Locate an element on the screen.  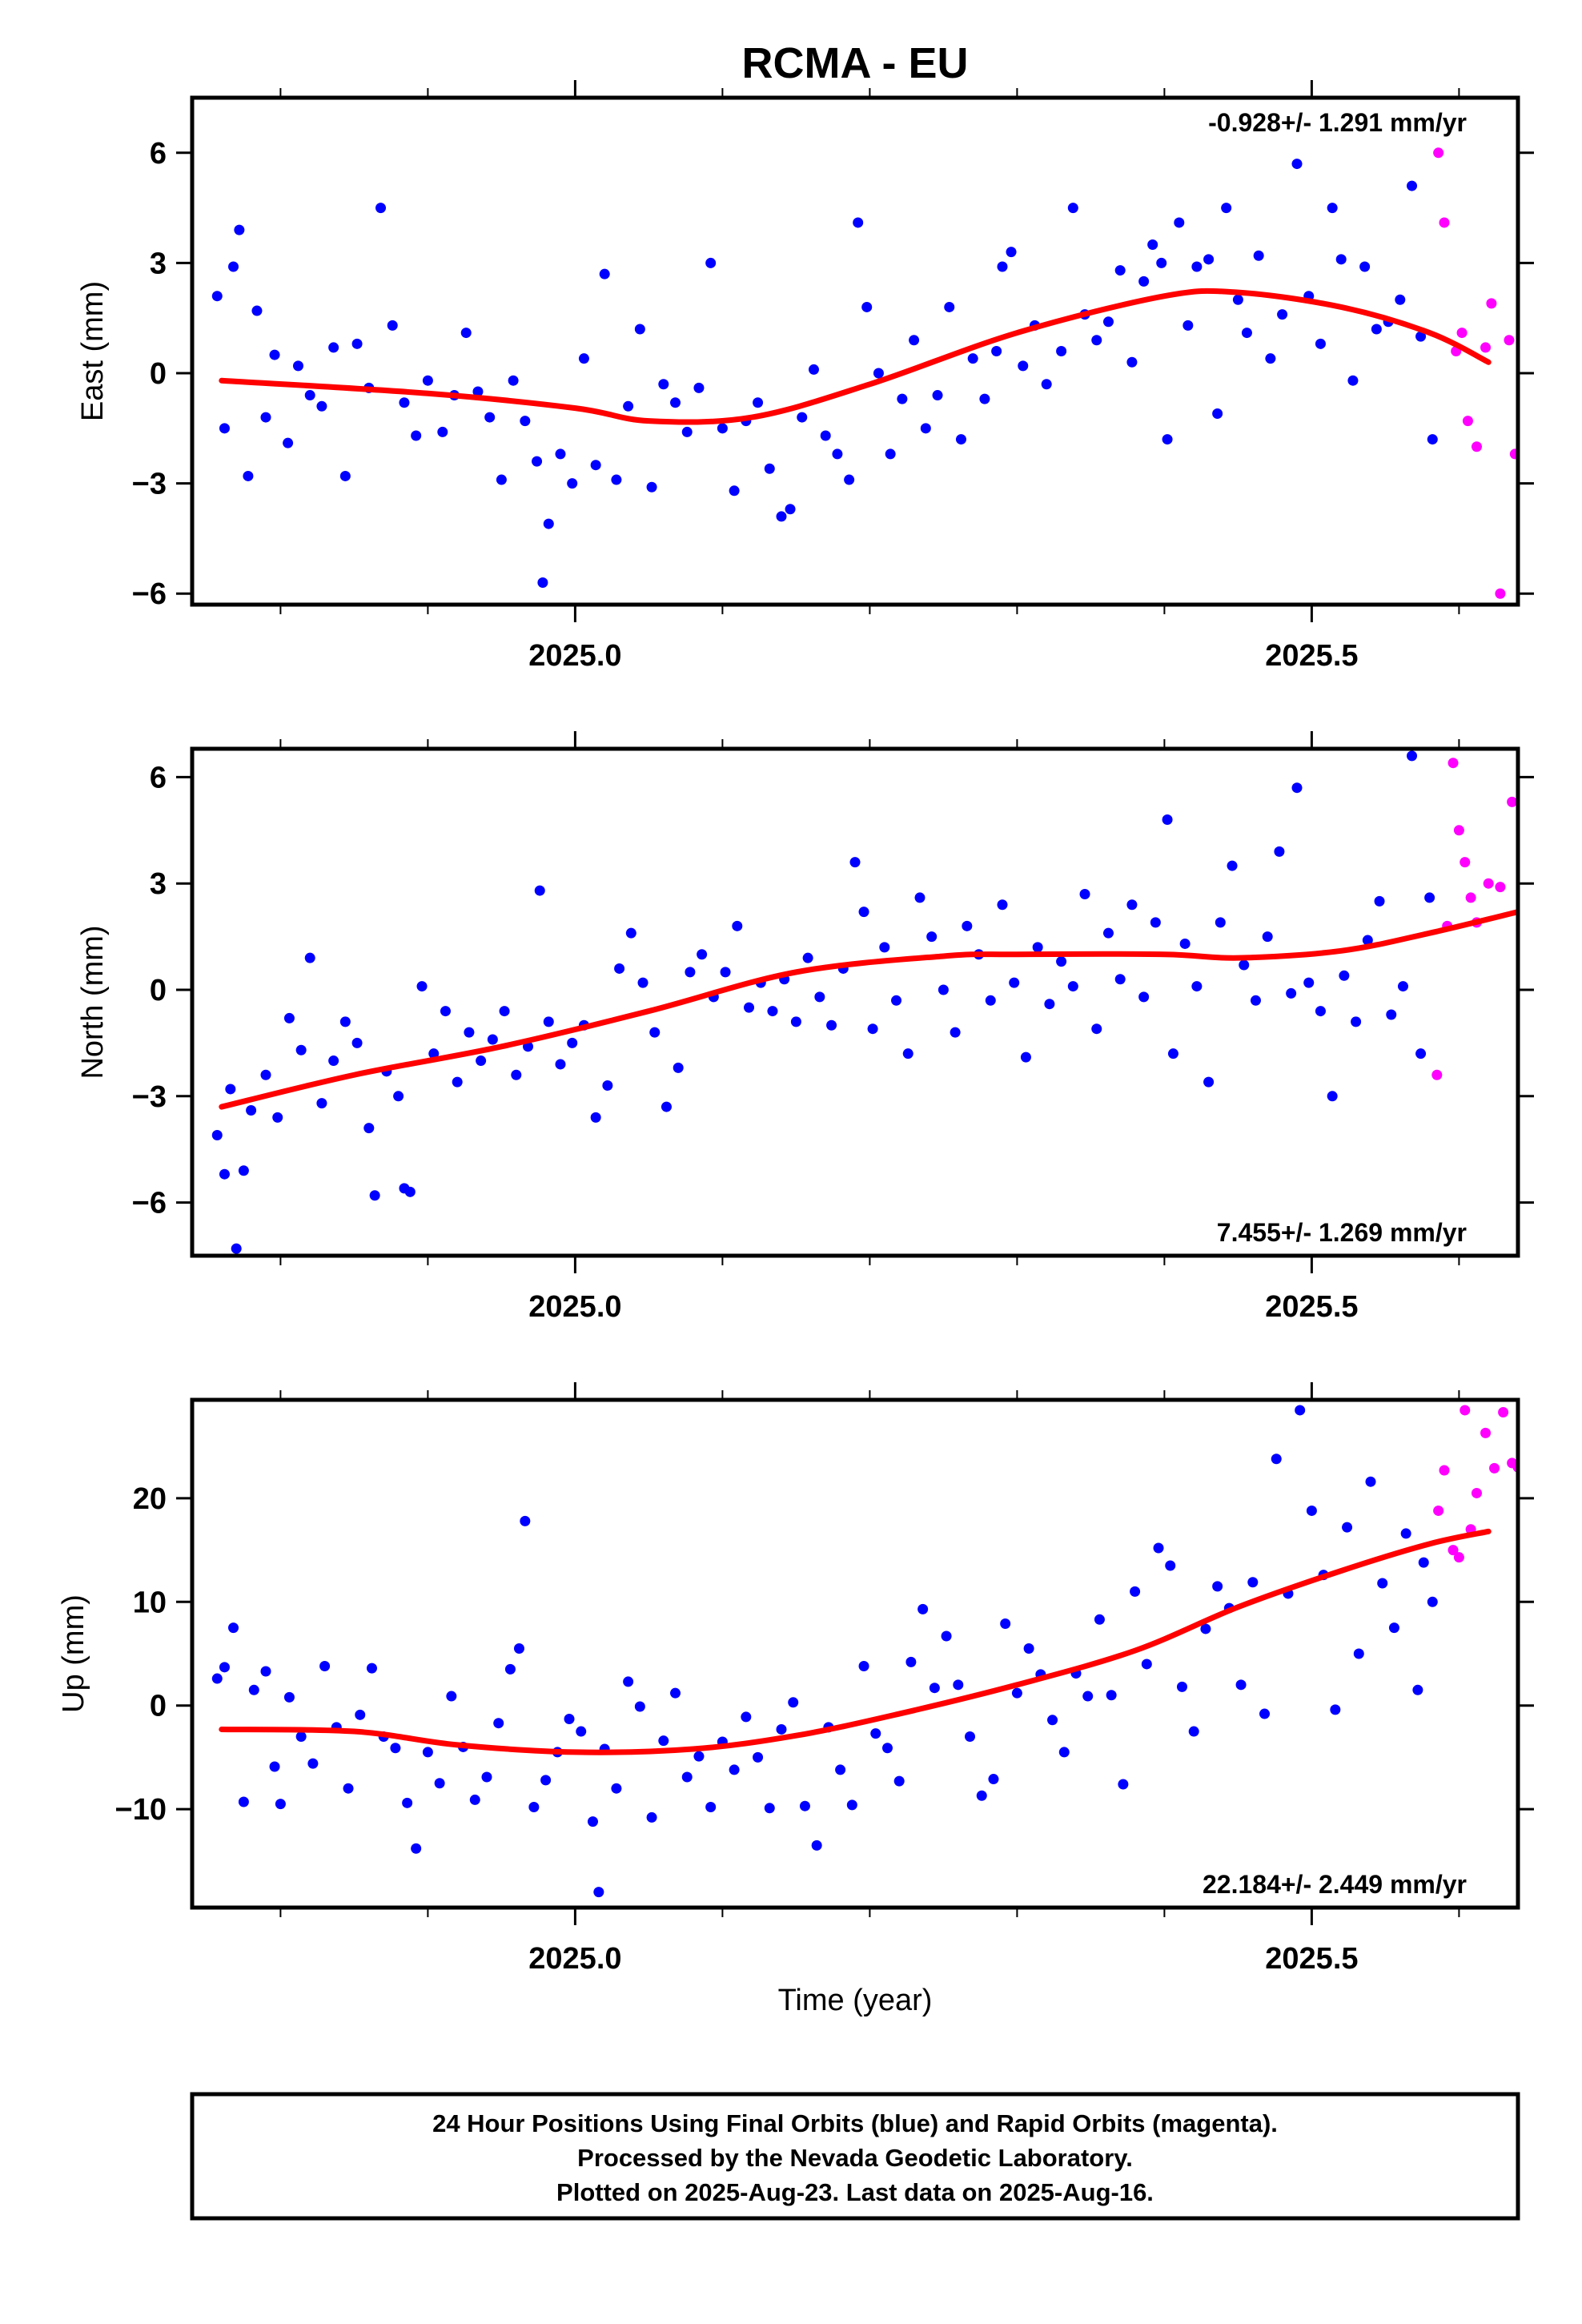
figure-title: RCMA - EU is located at coordinates (855, 63).